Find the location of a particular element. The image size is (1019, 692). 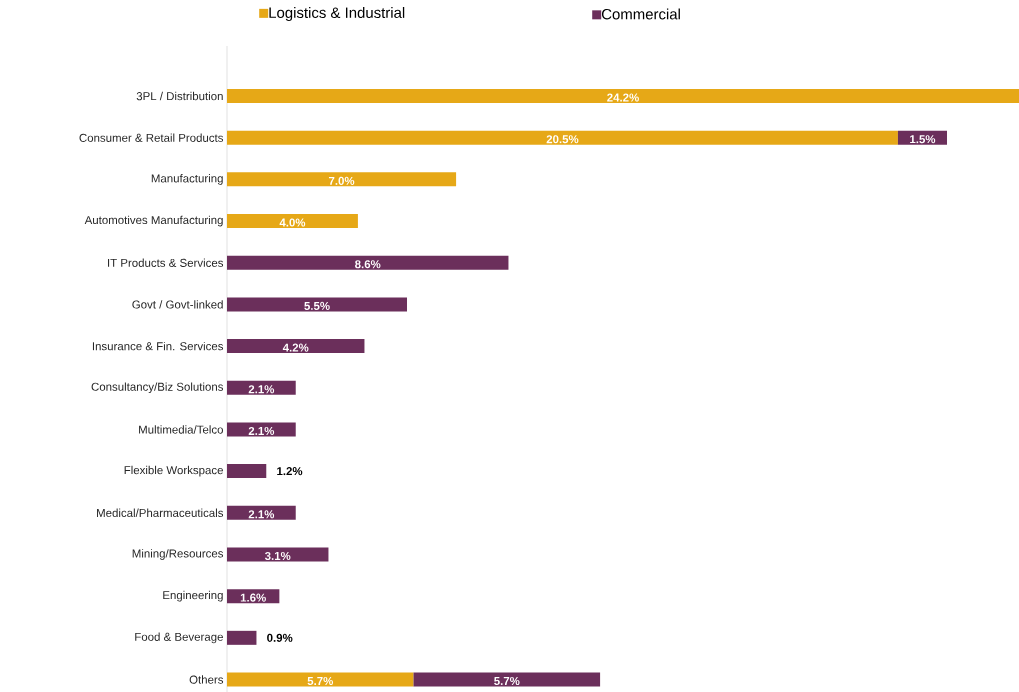

y-tick-label: Consumer & Retail Products is located at coordinates (151, 137).